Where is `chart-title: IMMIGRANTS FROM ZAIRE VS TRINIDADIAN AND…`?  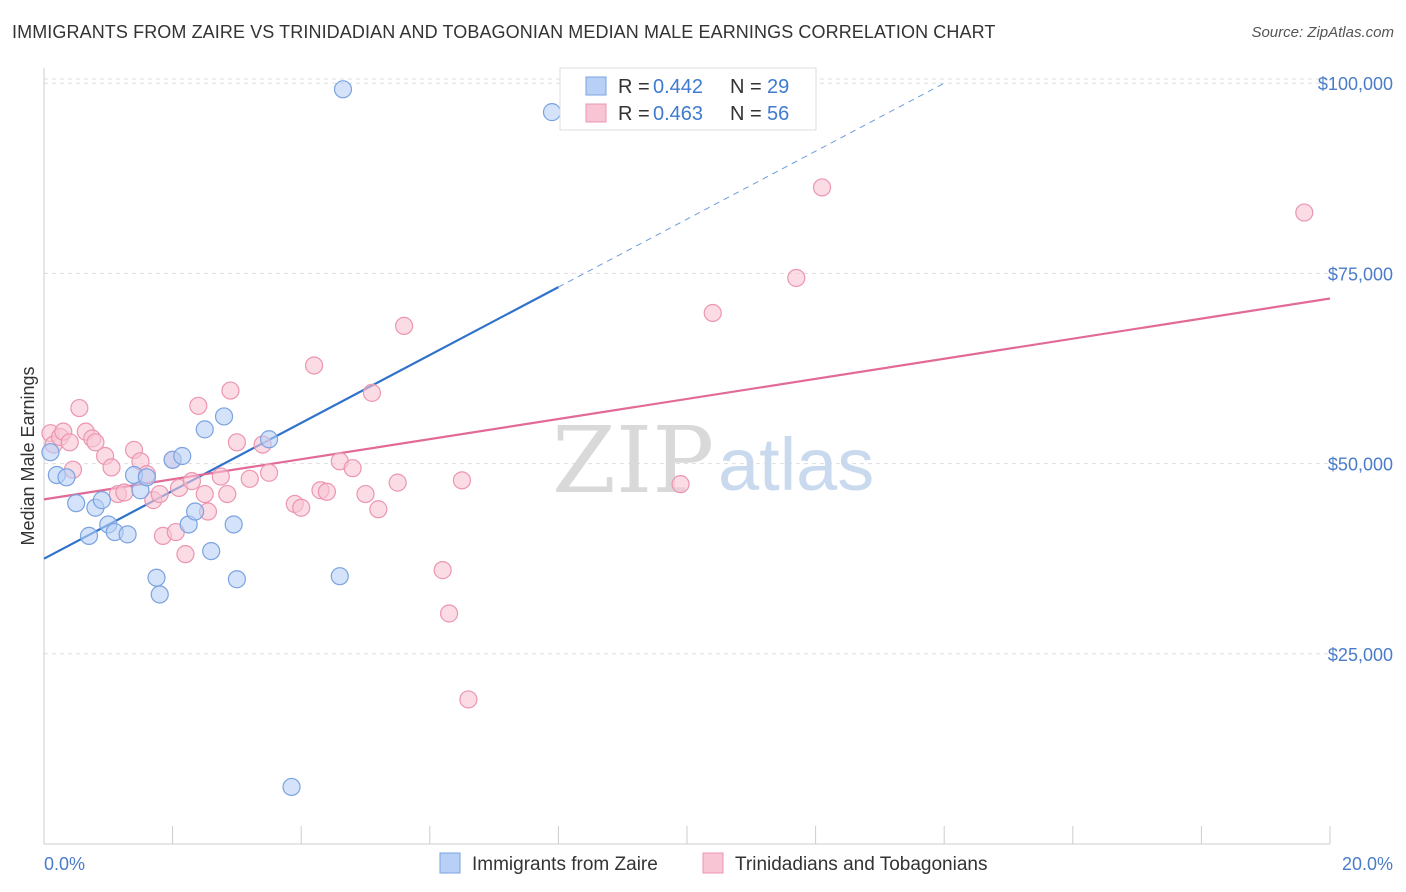
chart-title: IMMIGRANTS FROM ZAIRE VS TRINIDADIAN AND… is located at coordinates (504, 32).